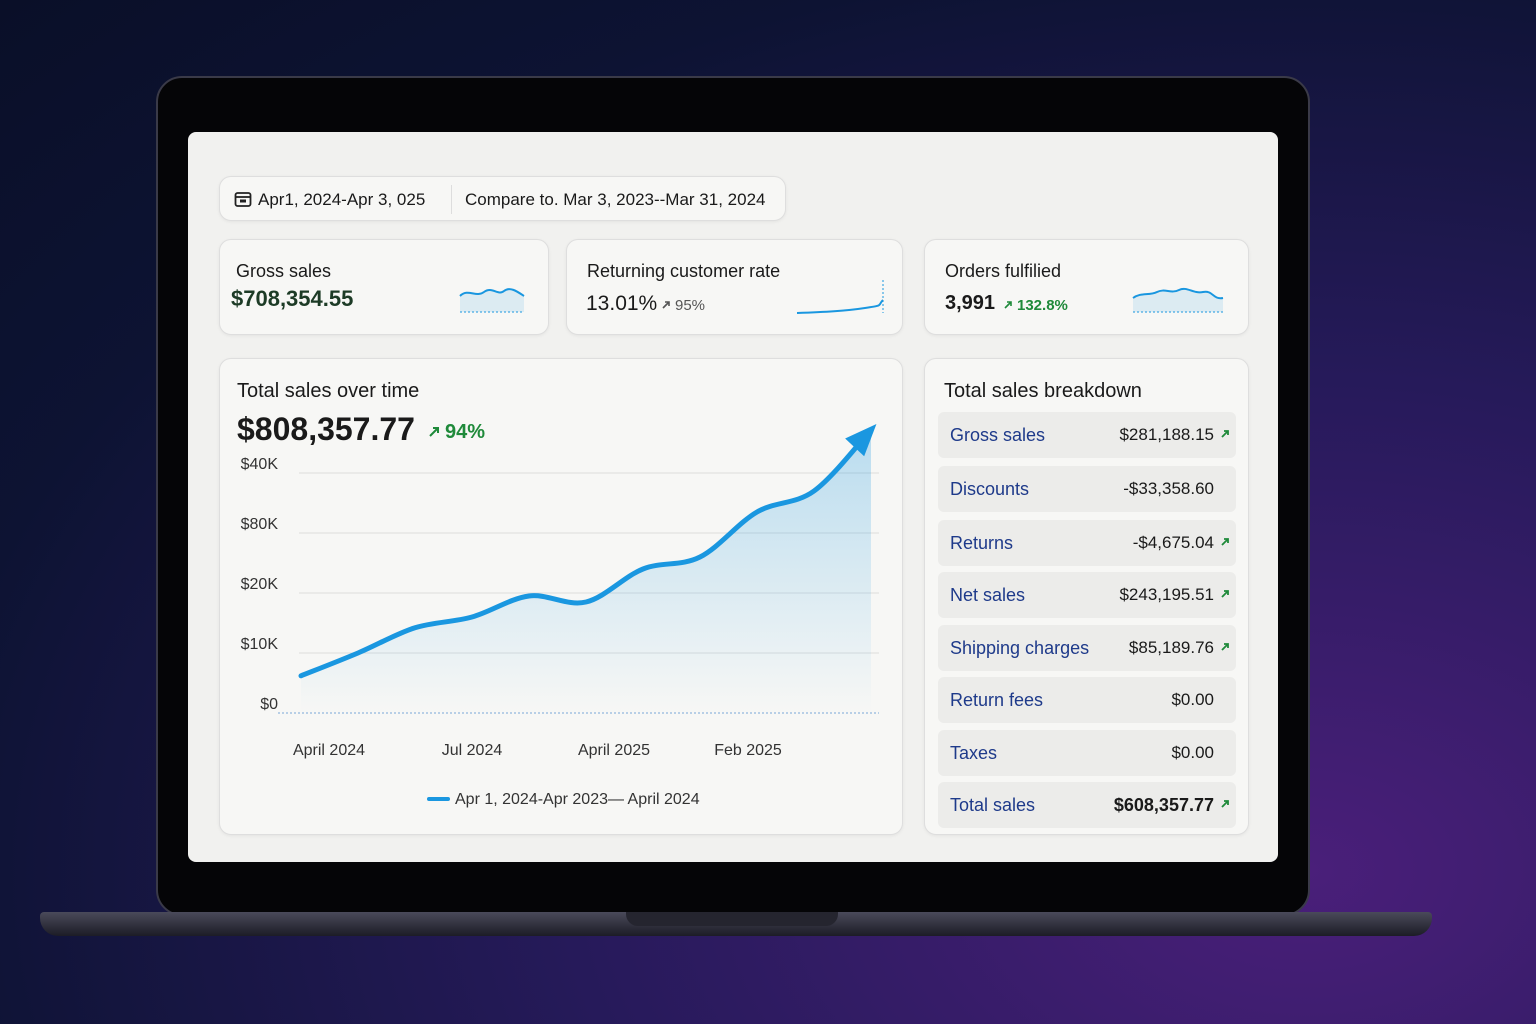 The width and height of the screenshot is (1536, 1024). Describe the element at coordinates (690, 305) in the screenshot. I see `kpi-change-value: 95%` at that location.